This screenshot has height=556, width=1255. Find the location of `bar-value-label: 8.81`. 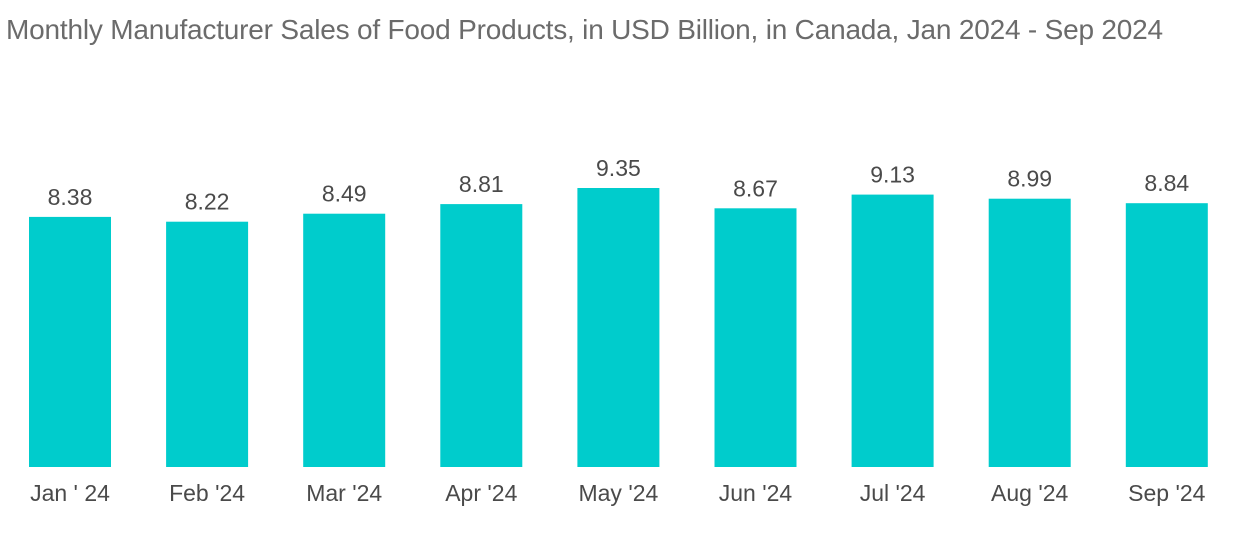

bar-value-label: 8.81 is located at coordinates (481, 184).